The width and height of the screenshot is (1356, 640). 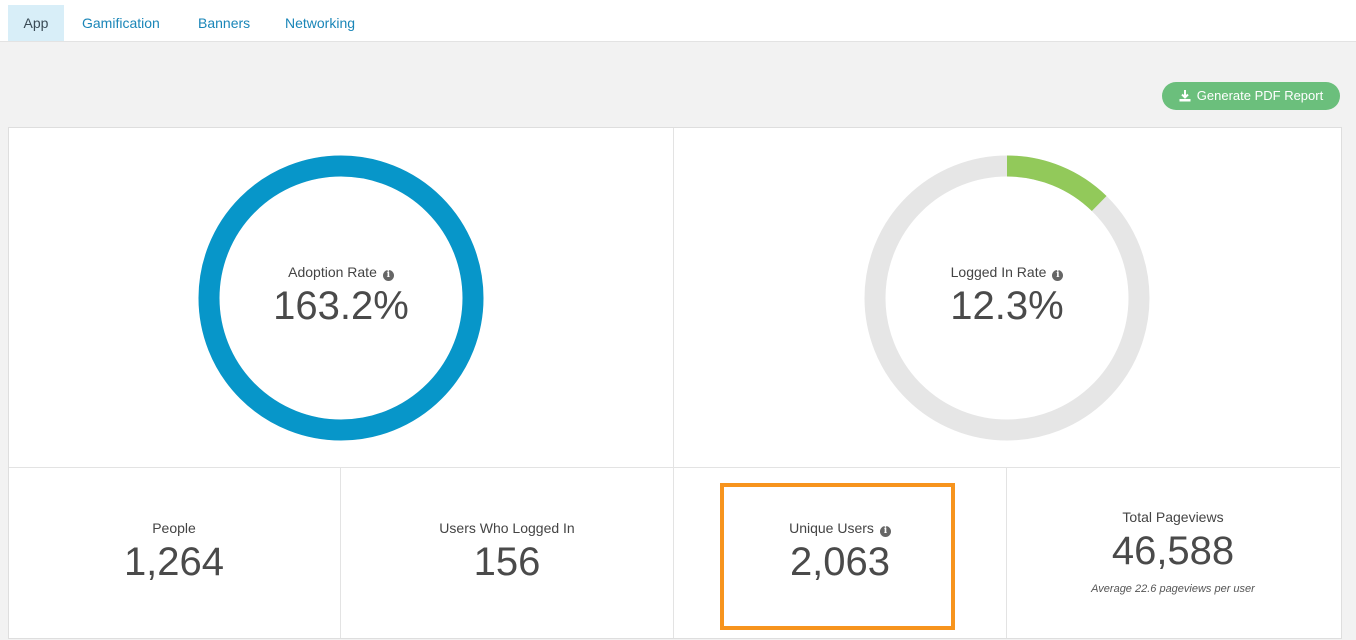 I want to click on tab-gamification: Gamification, so click(x=121, y=23).